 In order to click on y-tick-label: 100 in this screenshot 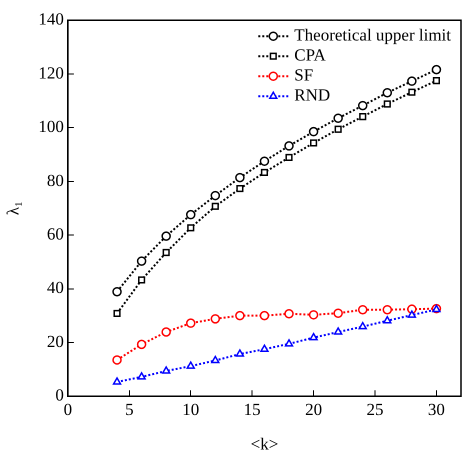, I will do `click(51, 126)`.